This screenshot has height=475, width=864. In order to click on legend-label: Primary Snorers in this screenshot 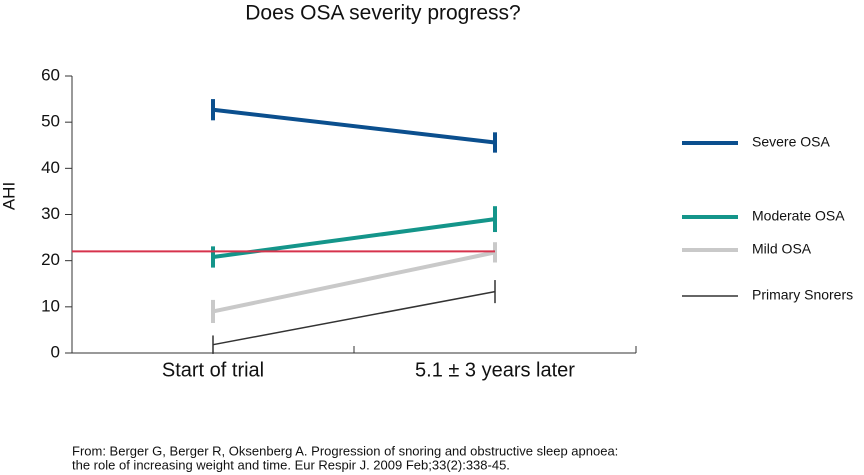, I will do `click(802, 295)`.